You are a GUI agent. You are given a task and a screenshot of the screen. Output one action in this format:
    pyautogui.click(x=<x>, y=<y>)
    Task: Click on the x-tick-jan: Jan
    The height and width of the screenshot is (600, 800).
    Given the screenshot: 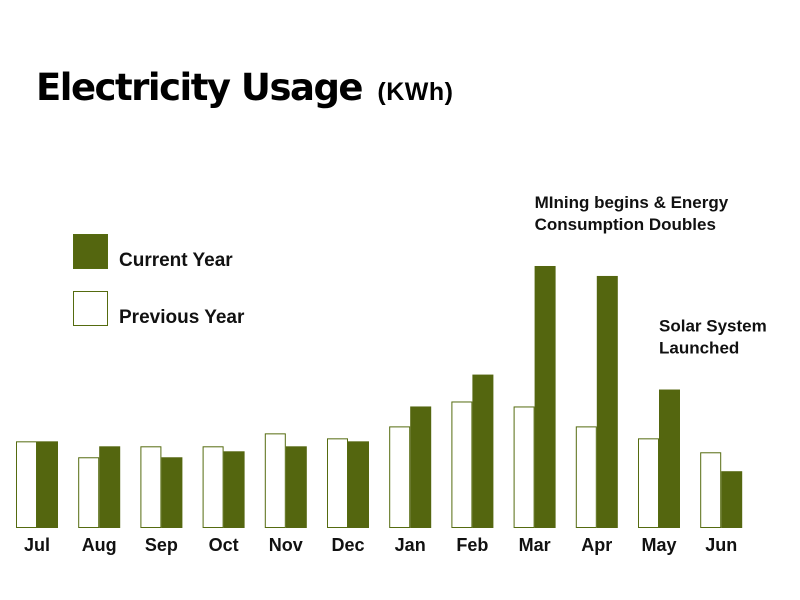 What is the action you would take?
    pyautogui.click(x=410, y=545)
    